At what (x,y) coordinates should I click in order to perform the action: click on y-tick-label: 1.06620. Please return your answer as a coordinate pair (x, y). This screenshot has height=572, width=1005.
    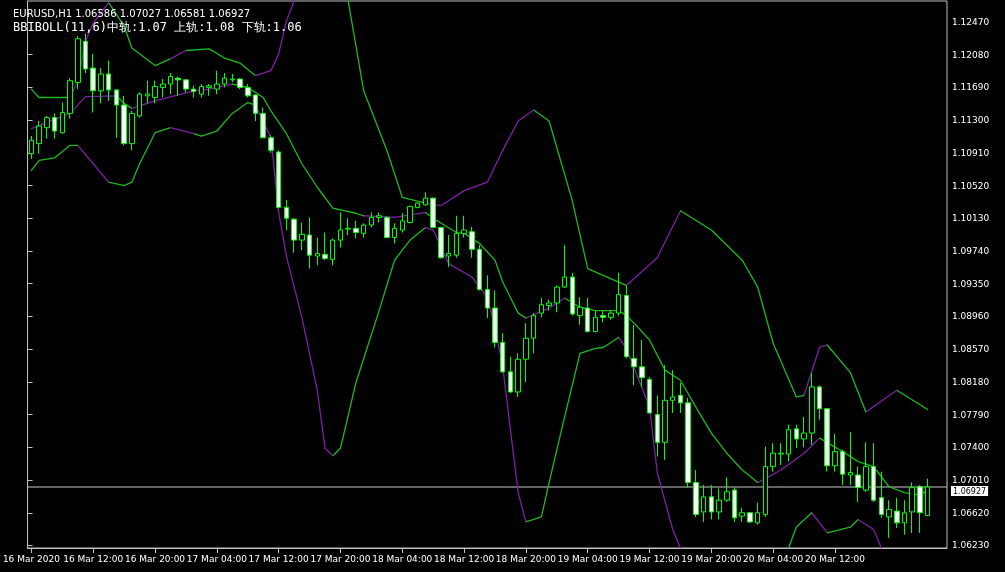
    Looking at the image, I should click on (971, 512).